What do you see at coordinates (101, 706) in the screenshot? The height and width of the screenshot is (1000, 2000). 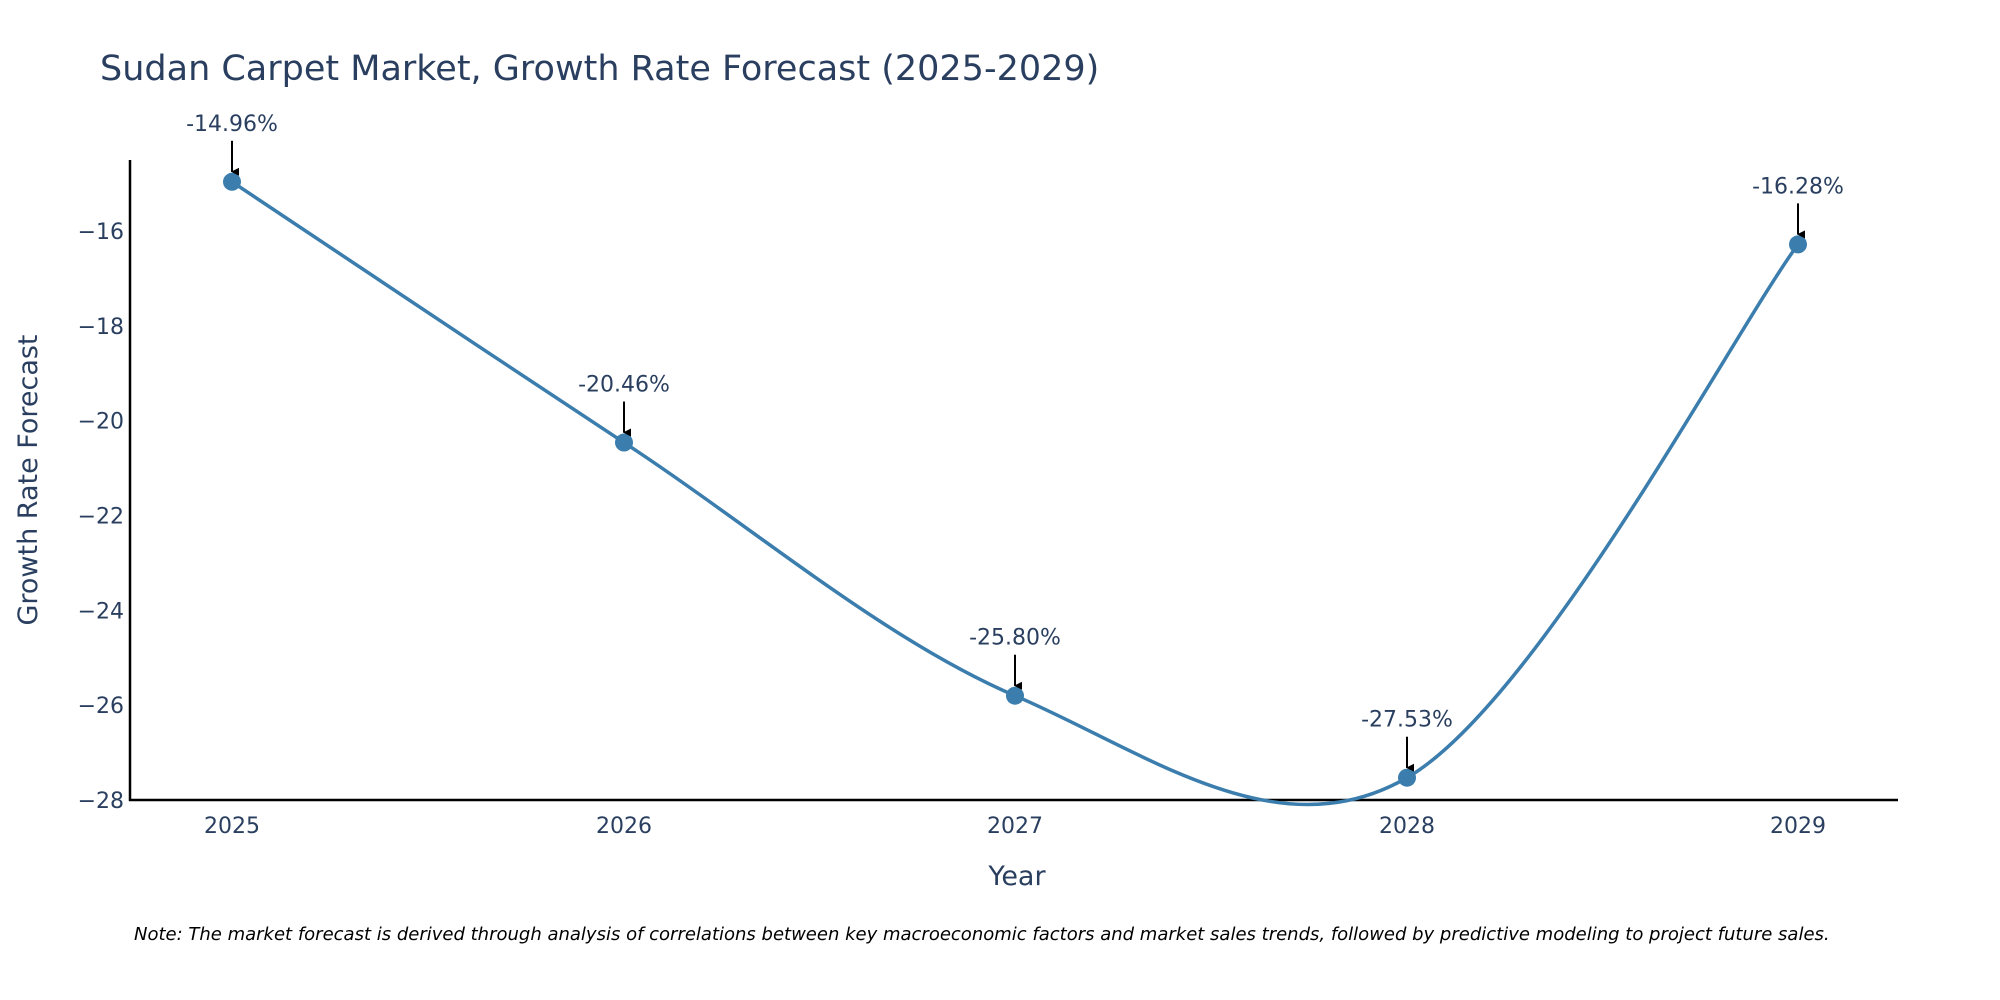 I see `y-tick-label: −26` at bounding box center [101, 706].